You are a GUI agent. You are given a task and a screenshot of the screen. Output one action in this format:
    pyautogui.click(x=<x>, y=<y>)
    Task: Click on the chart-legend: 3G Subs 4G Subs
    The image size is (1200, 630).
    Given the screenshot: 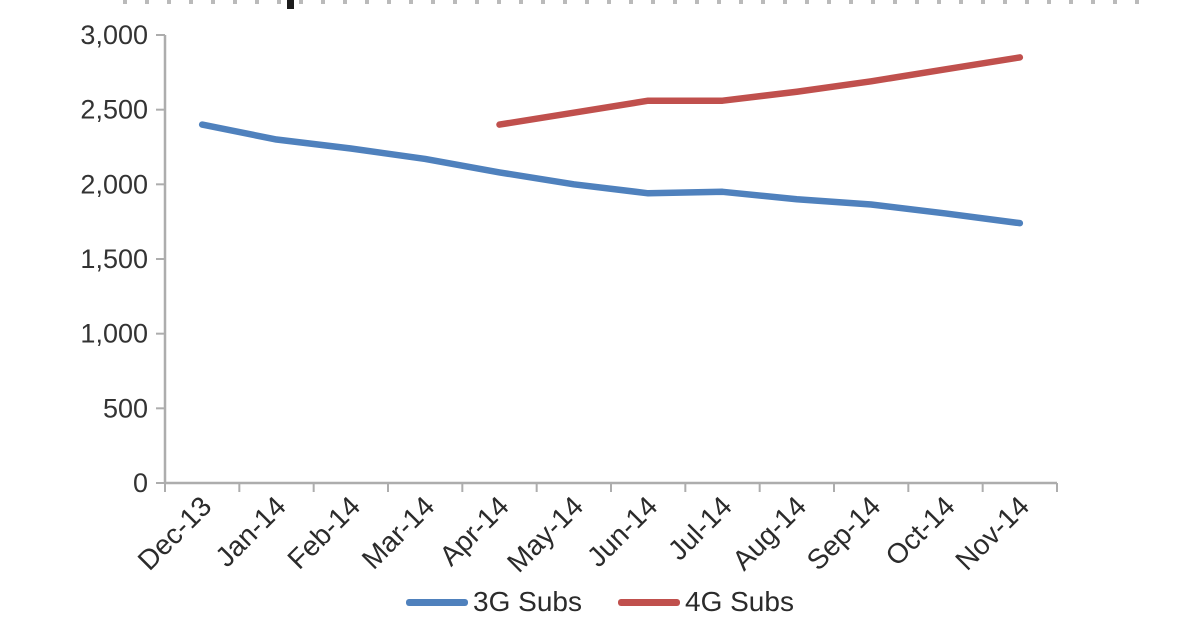 What is the action you would take?
    pyautogui.click(x=600, y=602)
    